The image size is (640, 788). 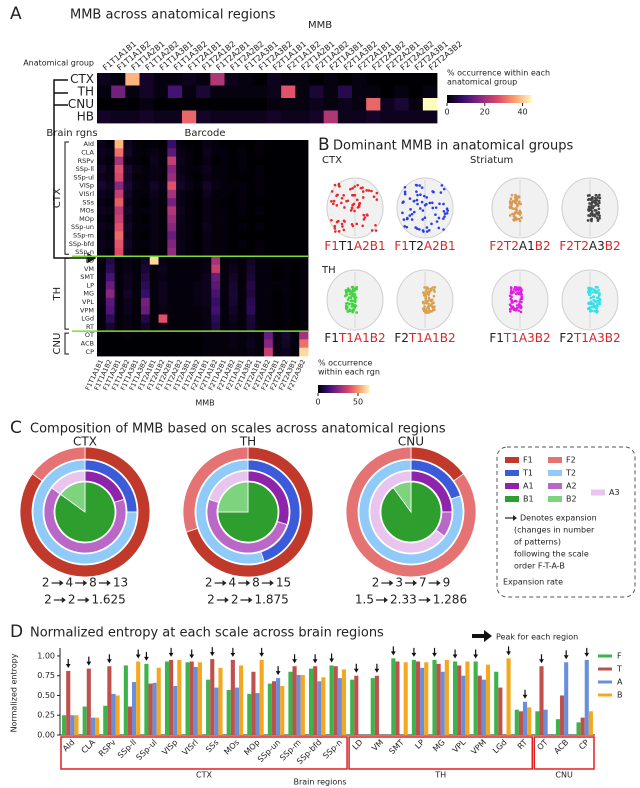 I want to click on group-bracket, so click(x=66, y=343).